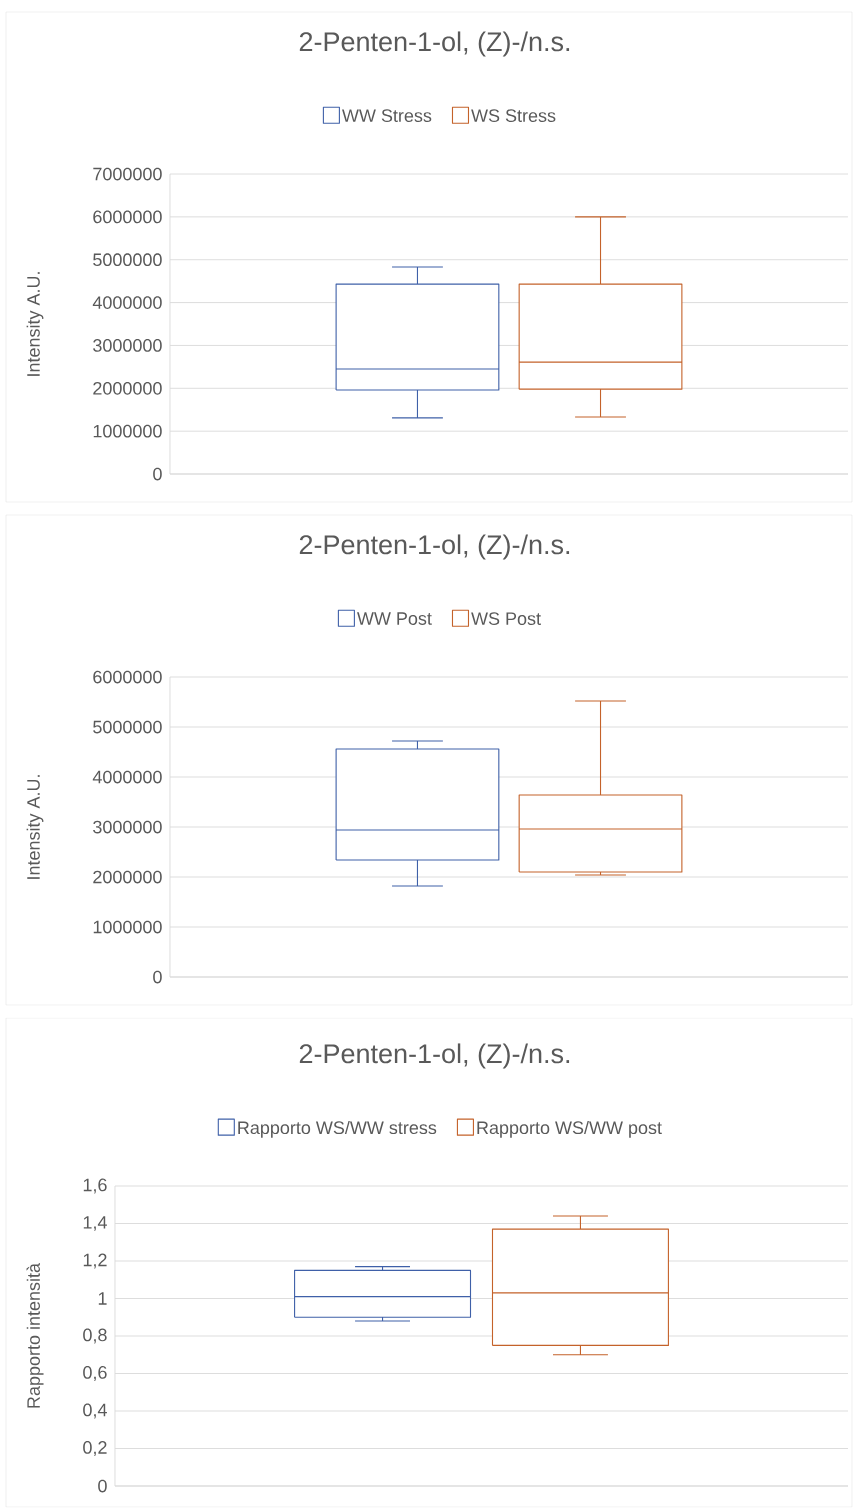 The height and width of the screenshot is (1508, 853). What do you see at coordinates (506, 618) in the screenshot?
I see `legend-label: WS Post` at bounding box center [506, 618].